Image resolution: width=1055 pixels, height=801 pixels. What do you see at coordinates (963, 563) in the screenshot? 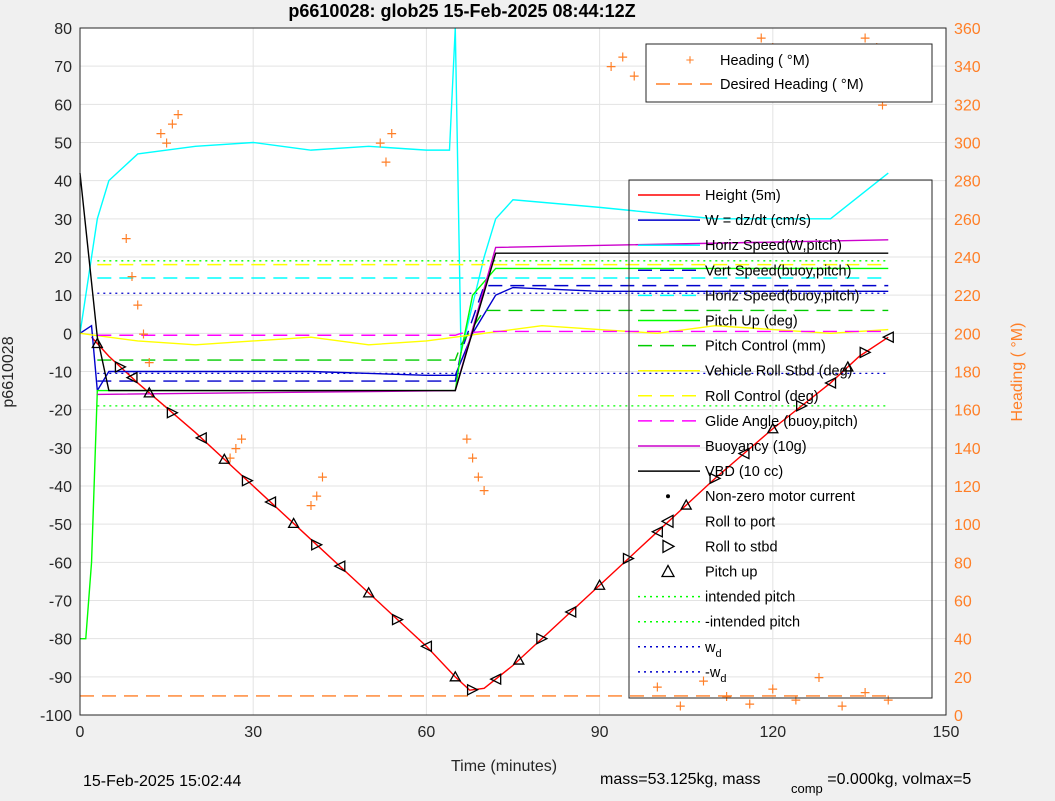
I see `y-tick-label-right: 80` at bounding box center [963, 563].